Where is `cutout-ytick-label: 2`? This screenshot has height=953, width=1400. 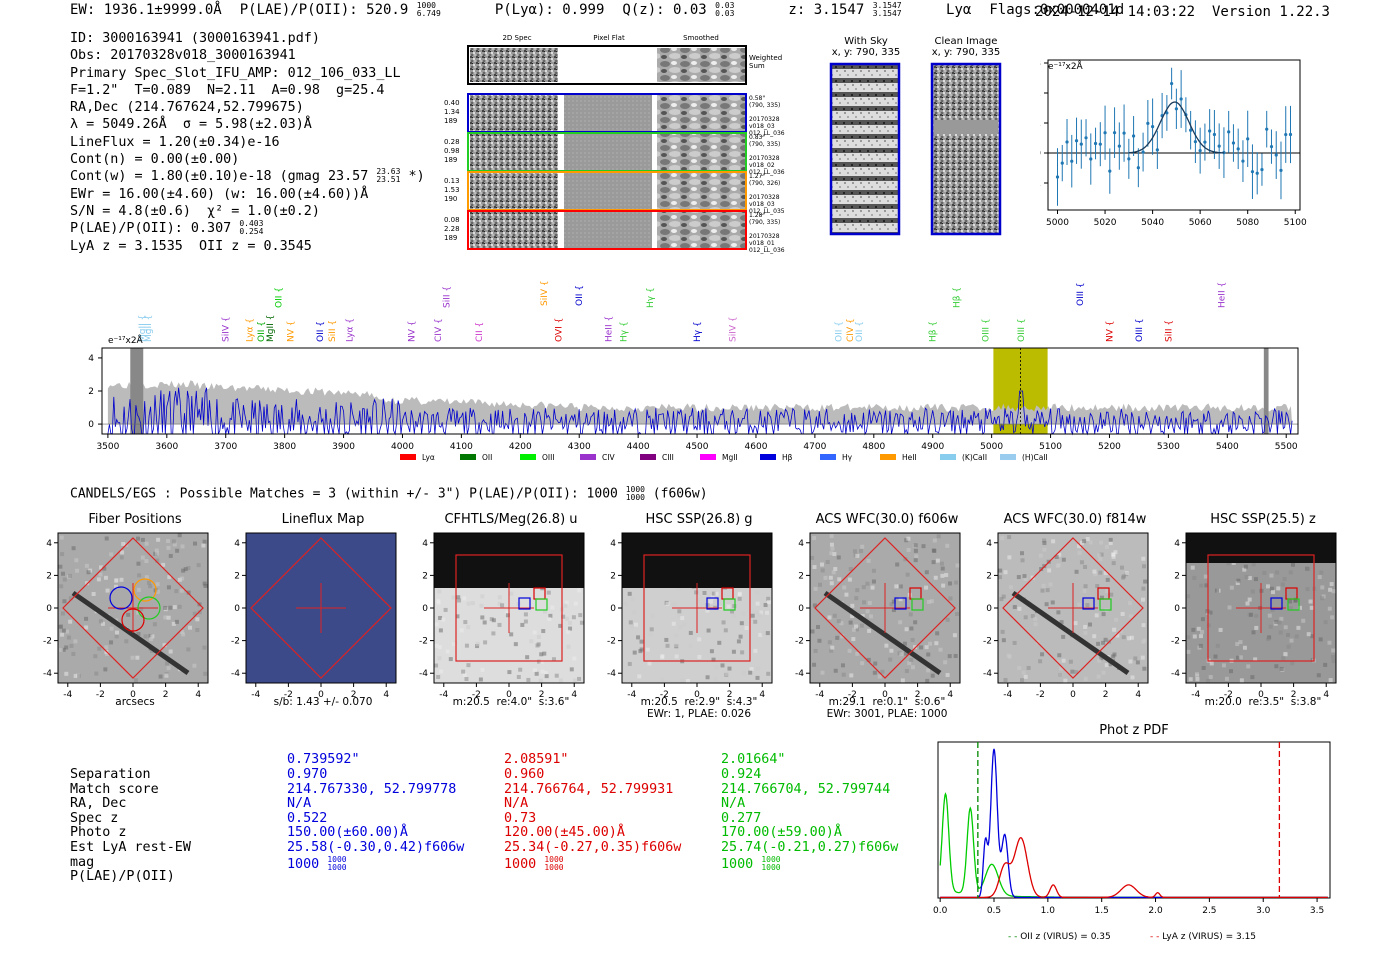 cutout-ytick-label: 2 is located at coordinates (613, 576).